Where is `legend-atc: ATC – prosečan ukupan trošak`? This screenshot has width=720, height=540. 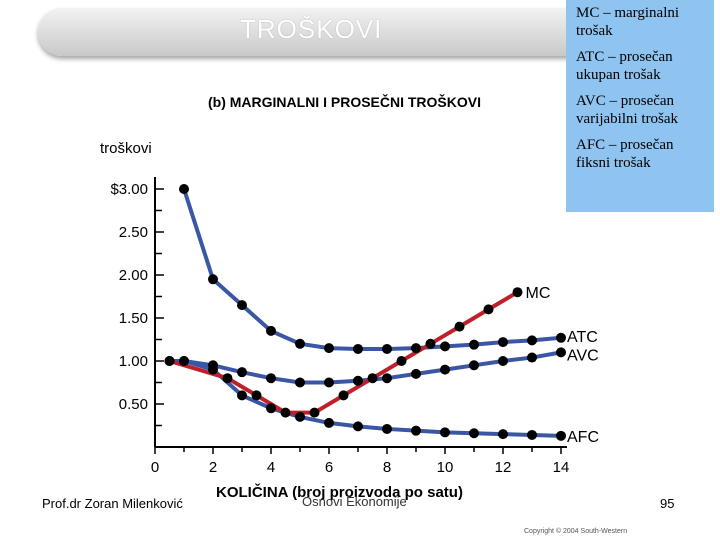 legend-atc: ATC – prosečan ukupan trošak is located at coordinates (624, 66).